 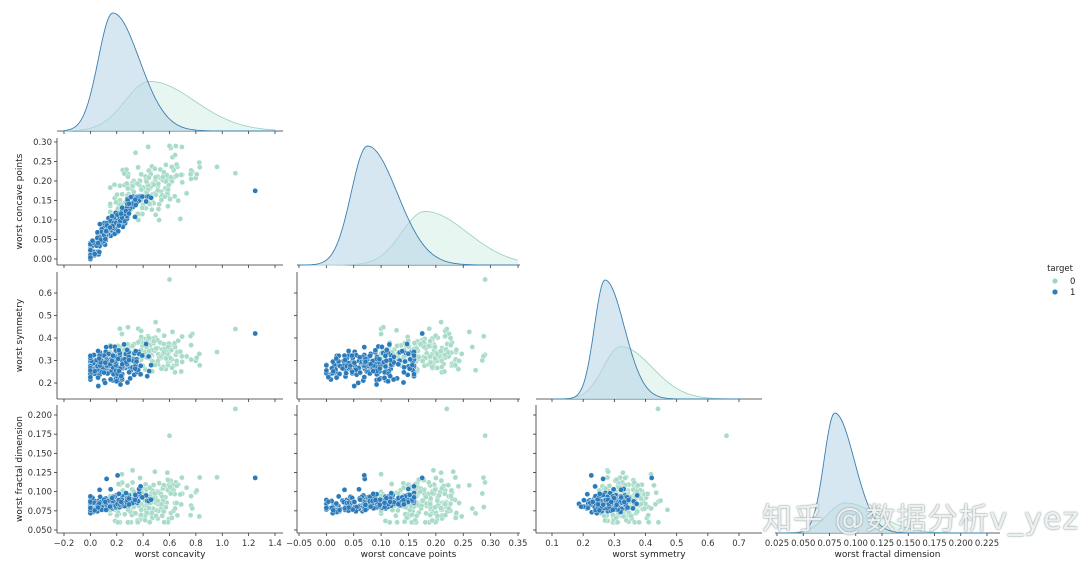 I want to click on x-tick-label: 0.150, so click(x=908, y=544).